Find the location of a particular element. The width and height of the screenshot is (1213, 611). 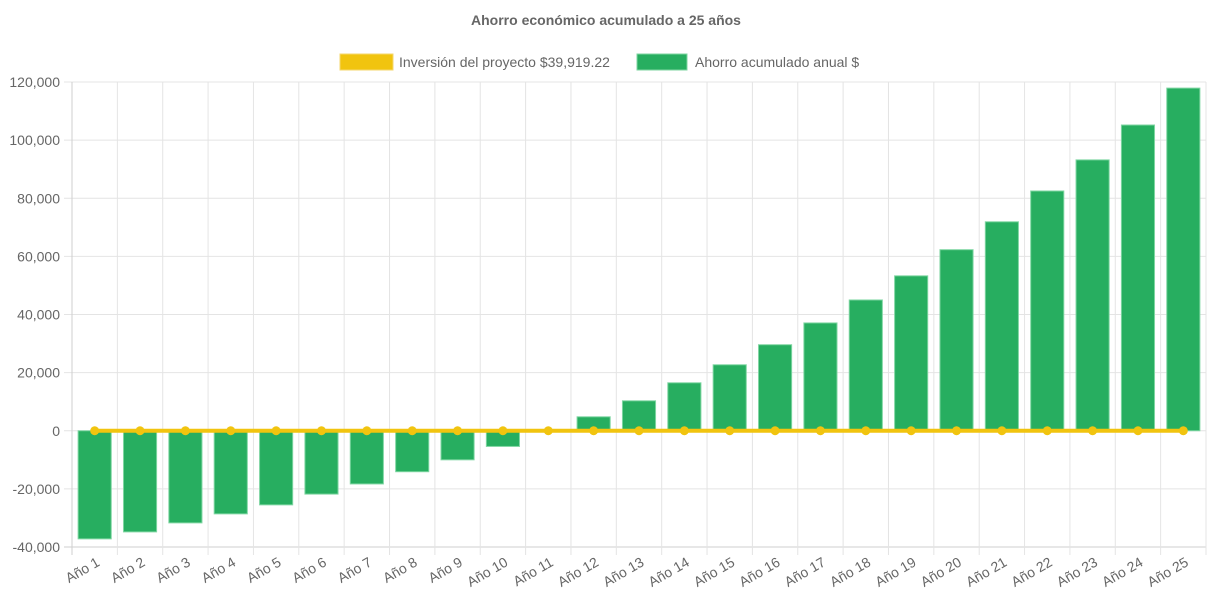

y-tick-label: -40,000 is located at coordinates (37, 547).